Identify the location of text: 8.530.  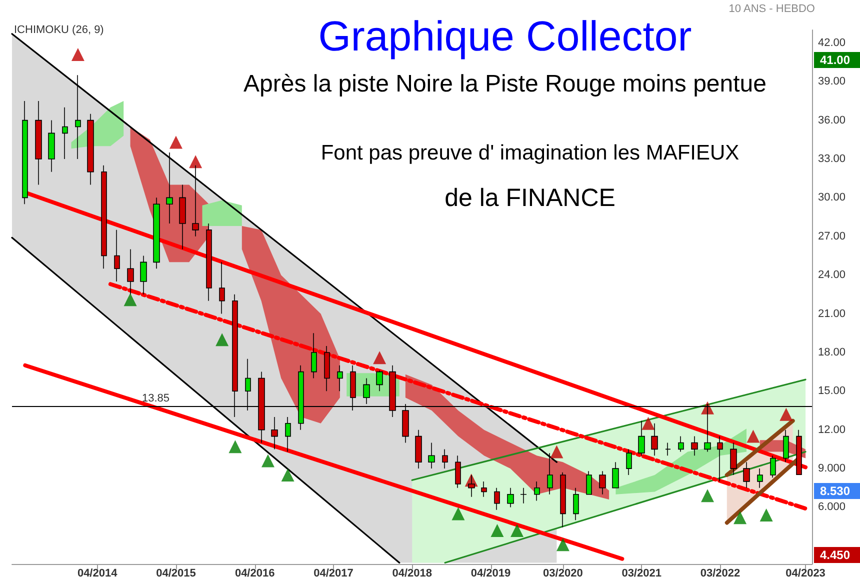
(835, 491).